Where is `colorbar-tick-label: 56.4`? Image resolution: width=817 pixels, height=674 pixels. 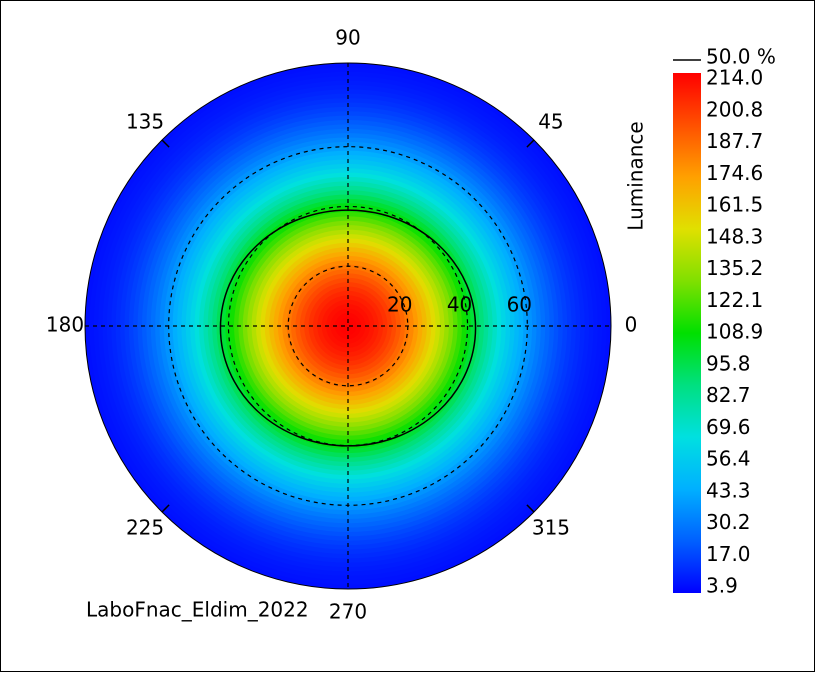 colorbar-tick-label: 56.4 is located at coordinates (728, 459).